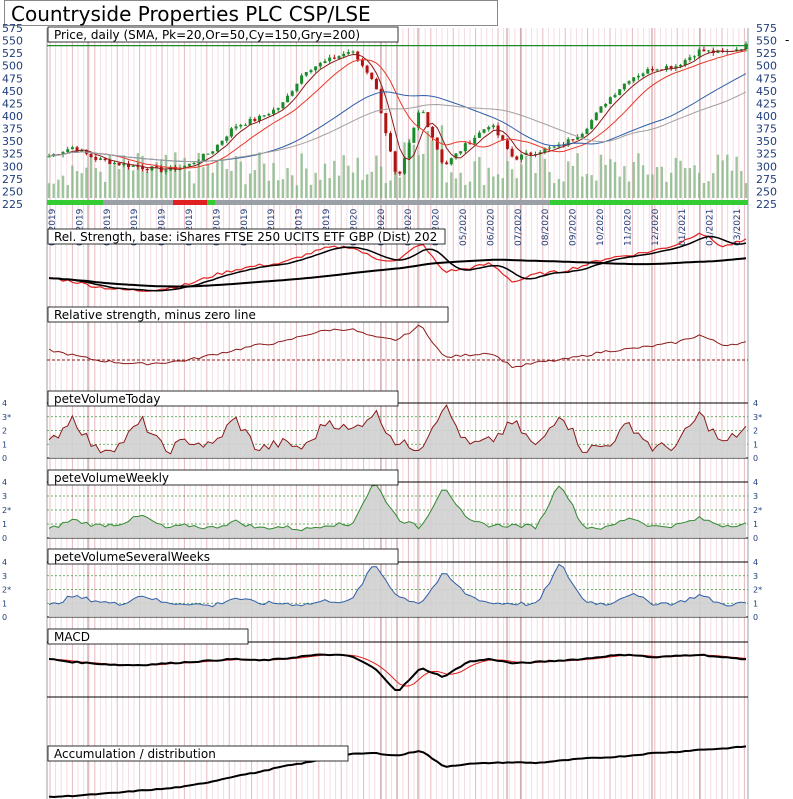  I want to click on vol-today-panel: 4 4 3* 3* 2 2 1 1 0 0, so click(382, 431).